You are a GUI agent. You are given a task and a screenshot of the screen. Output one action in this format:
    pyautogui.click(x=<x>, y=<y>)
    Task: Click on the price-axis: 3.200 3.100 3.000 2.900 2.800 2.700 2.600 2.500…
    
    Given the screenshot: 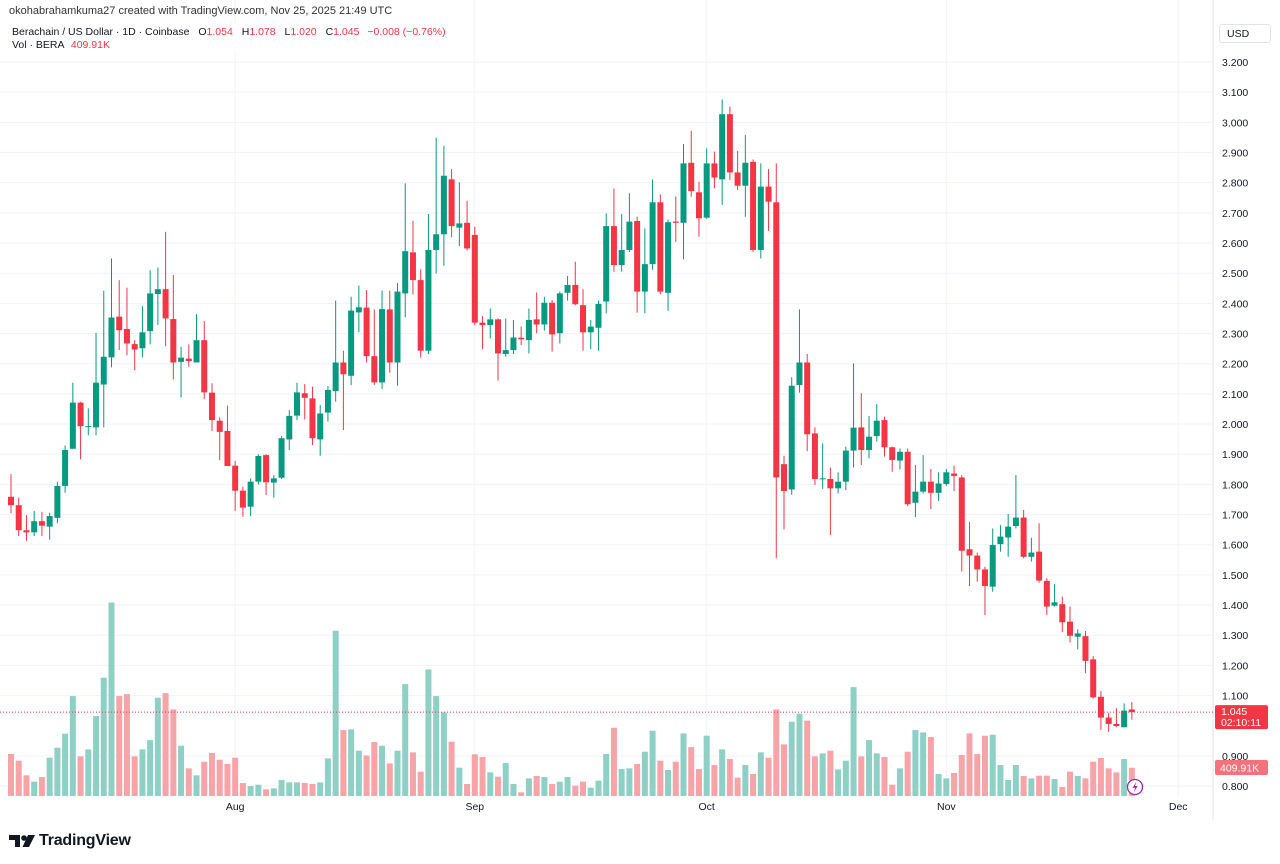 What is the action you would take?
    pyautogui.click(x=1235, y=425)
    